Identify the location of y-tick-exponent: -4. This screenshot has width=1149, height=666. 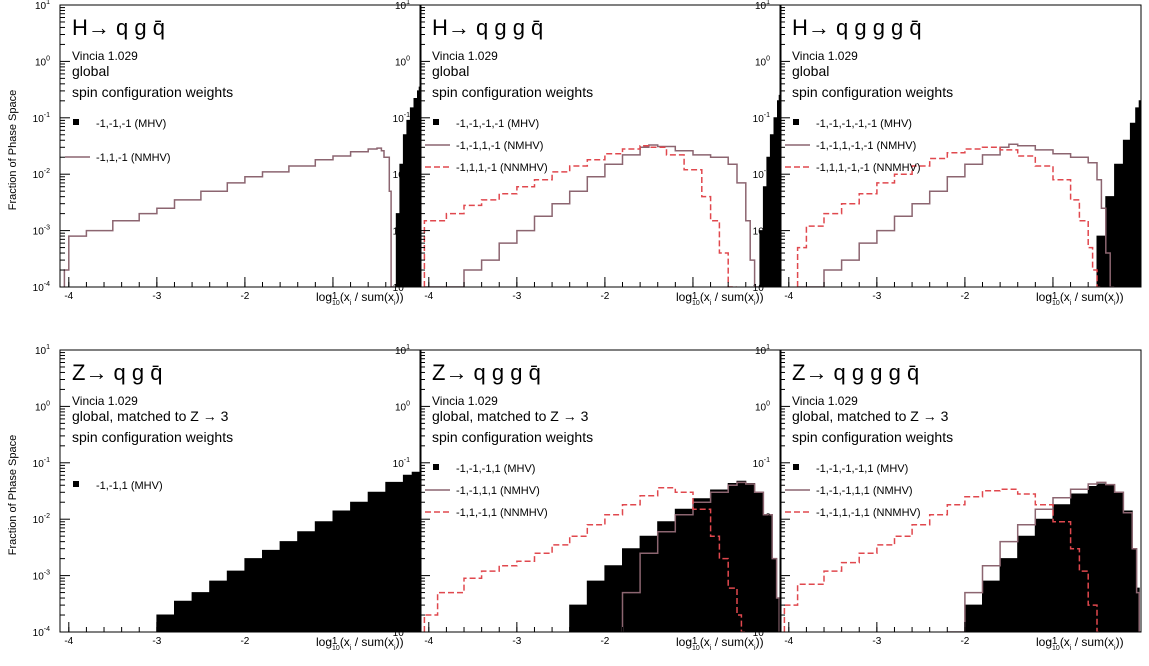
(47, 629).